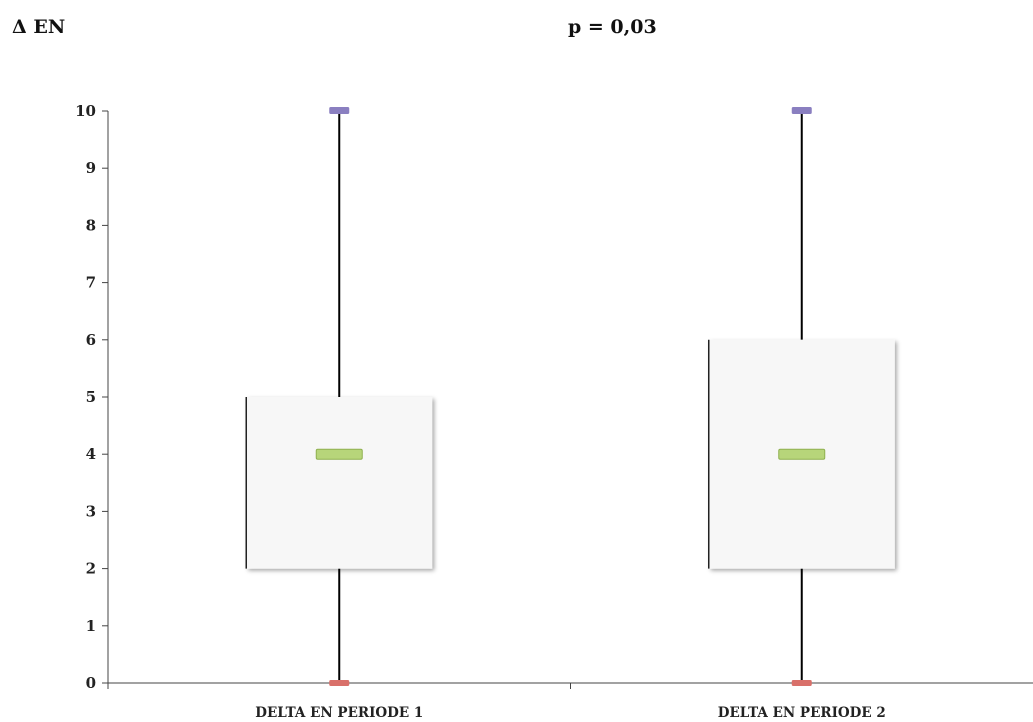 The width and height of the screenshot is (1033, 722). Describe the element at coordinates (91, 340) in the screenshot. I see `y-tick-label: 6` at that location.